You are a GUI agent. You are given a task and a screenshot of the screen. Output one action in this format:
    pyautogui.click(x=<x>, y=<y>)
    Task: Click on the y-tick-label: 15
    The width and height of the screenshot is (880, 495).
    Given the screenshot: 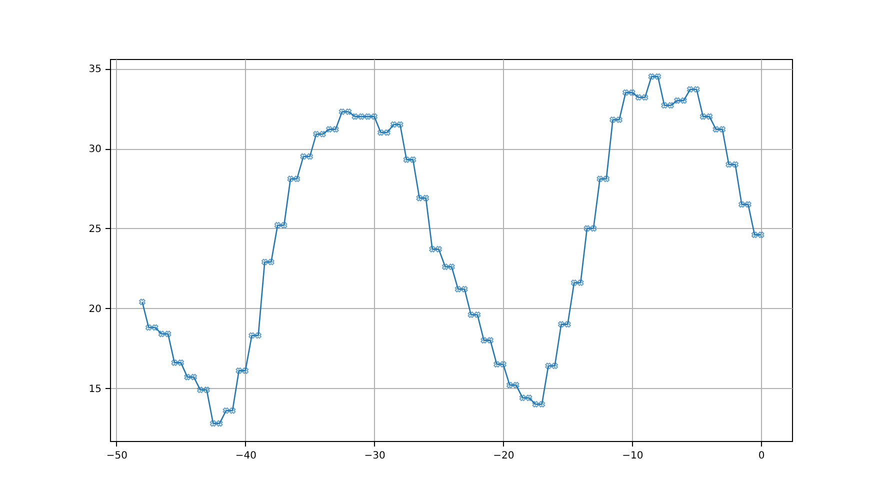 What is the action you would take?
    pyautogui.click(x=95, y=389)
    